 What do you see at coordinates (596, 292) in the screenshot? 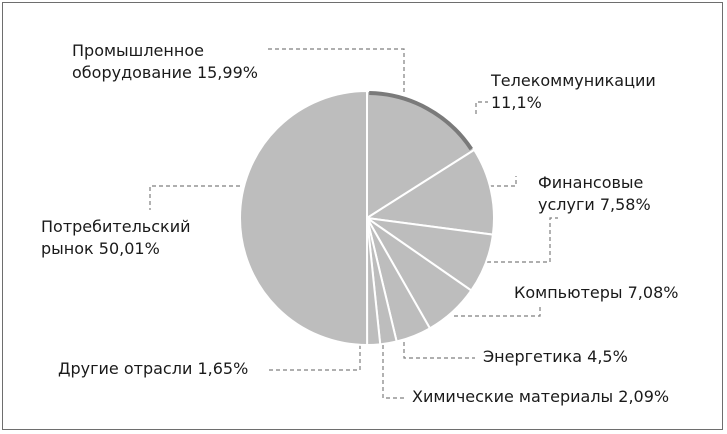
I see `label-computers: Компьютеры 7,08%` at bounding box center [596, 292].